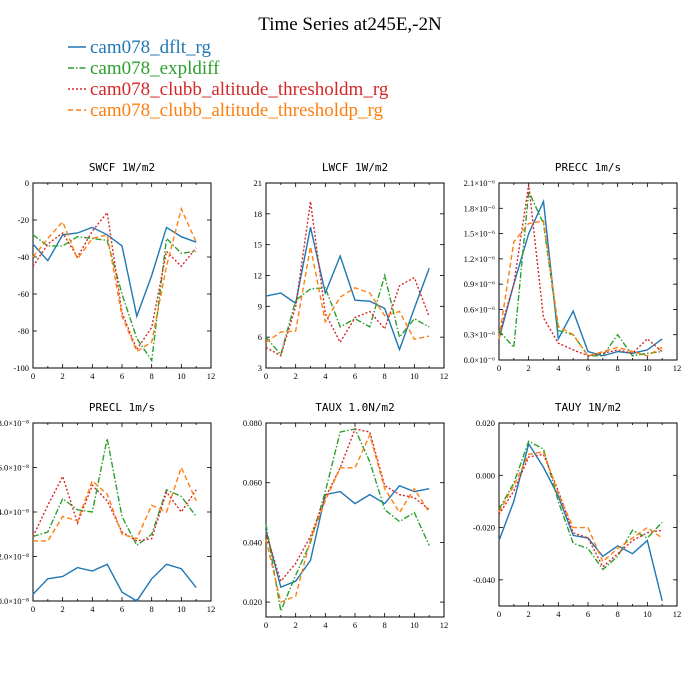  Describe the element at coordinates (155, 68) in the screenshot. I see `legend-label: cam078_expldiff` at that location.